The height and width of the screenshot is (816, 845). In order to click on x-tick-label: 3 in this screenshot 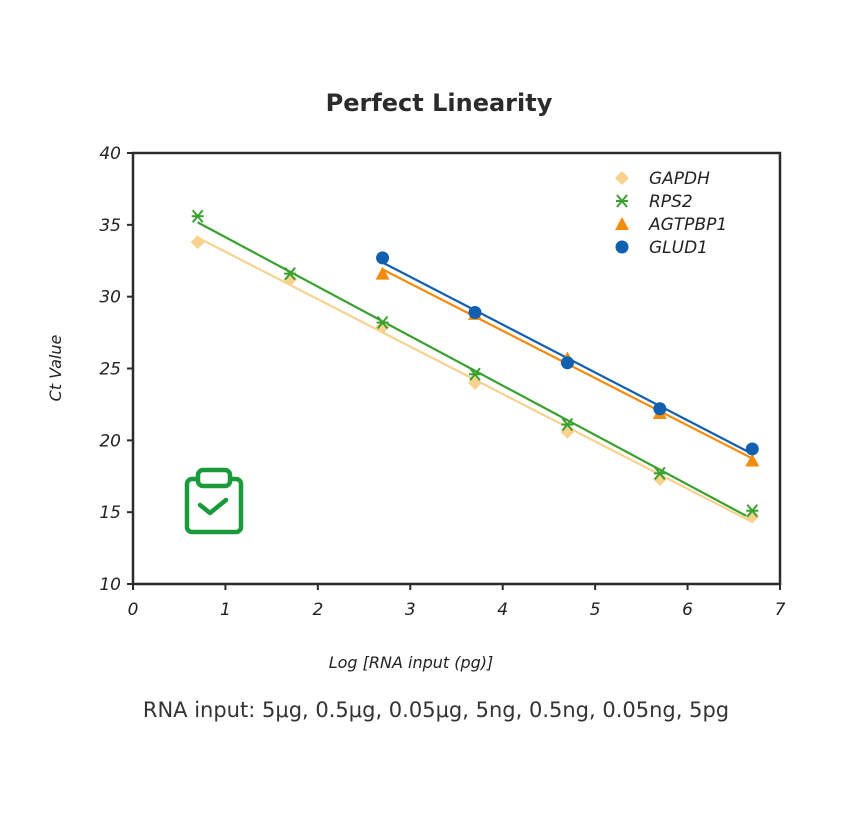, I will do `click(410, 610)`.